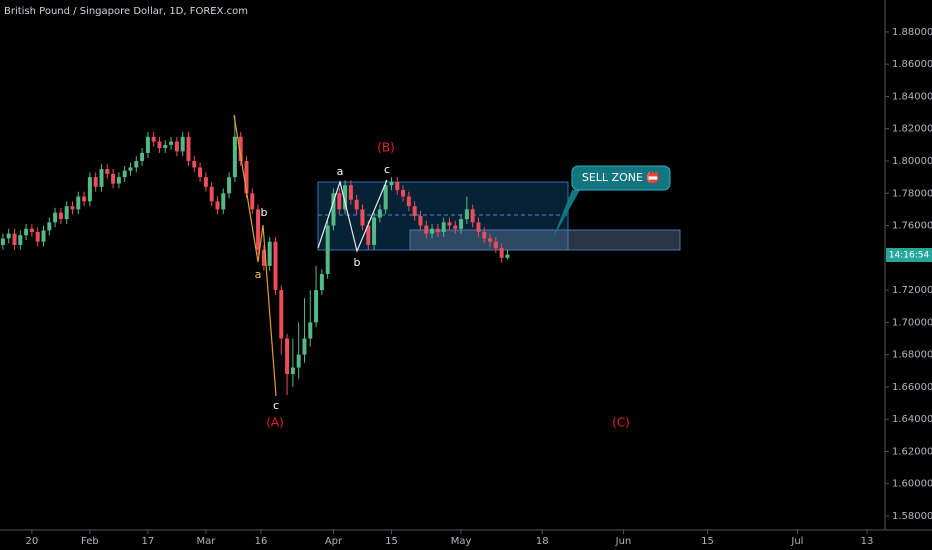  Describe the element at coordinates (90, 541) in the screenshot. I see `x-tick-label: Feb` at that location.